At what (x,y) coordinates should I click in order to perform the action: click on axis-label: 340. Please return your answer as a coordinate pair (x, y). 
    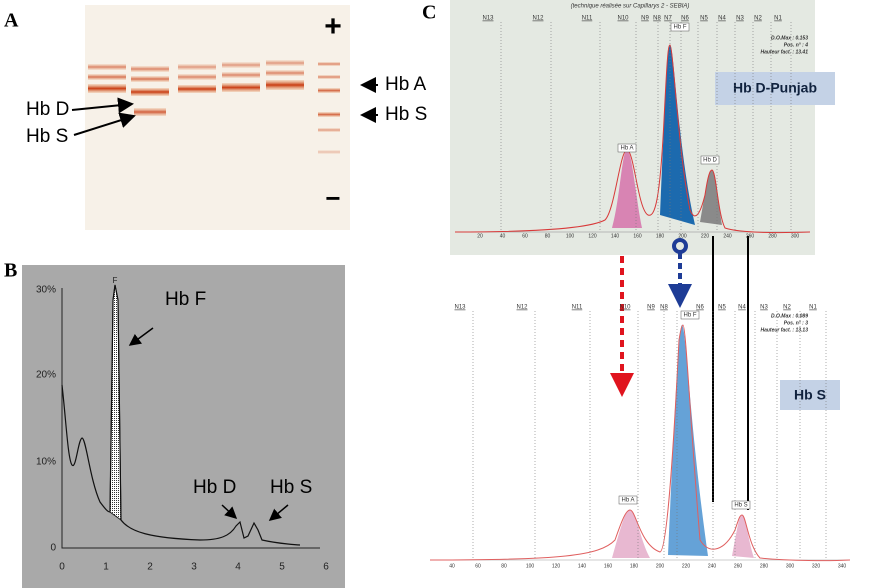
    Looking at the image, I should click on (842, 566).